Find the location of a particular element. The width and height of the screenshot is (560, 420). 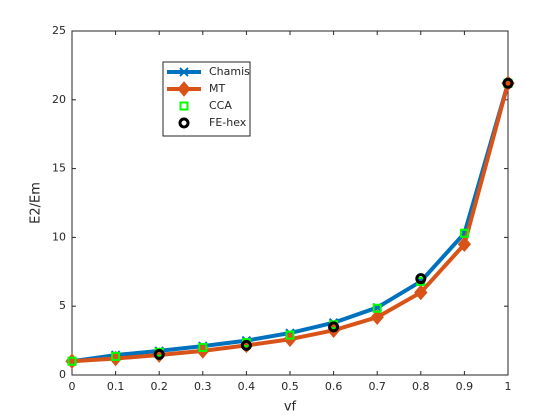

legend-label: Chamis is located at coordinates (229, 71).